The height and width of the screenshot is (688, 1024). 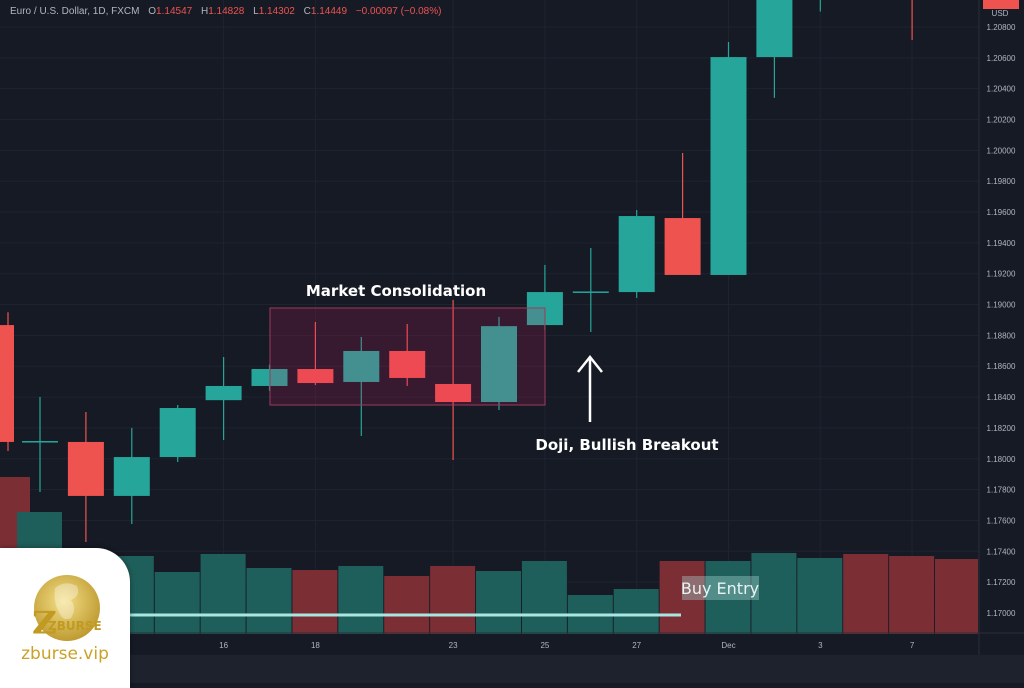 I want to click on consolidation-label: Market Consolidation, so click(x=396, y=291).